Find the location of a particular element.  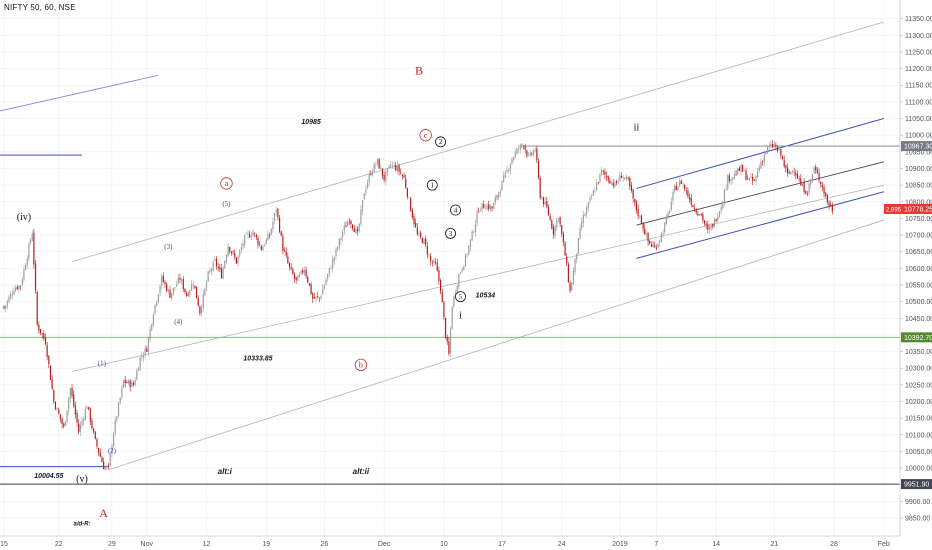

countdown-label: 2,995 is located at coordinates (894, 210).